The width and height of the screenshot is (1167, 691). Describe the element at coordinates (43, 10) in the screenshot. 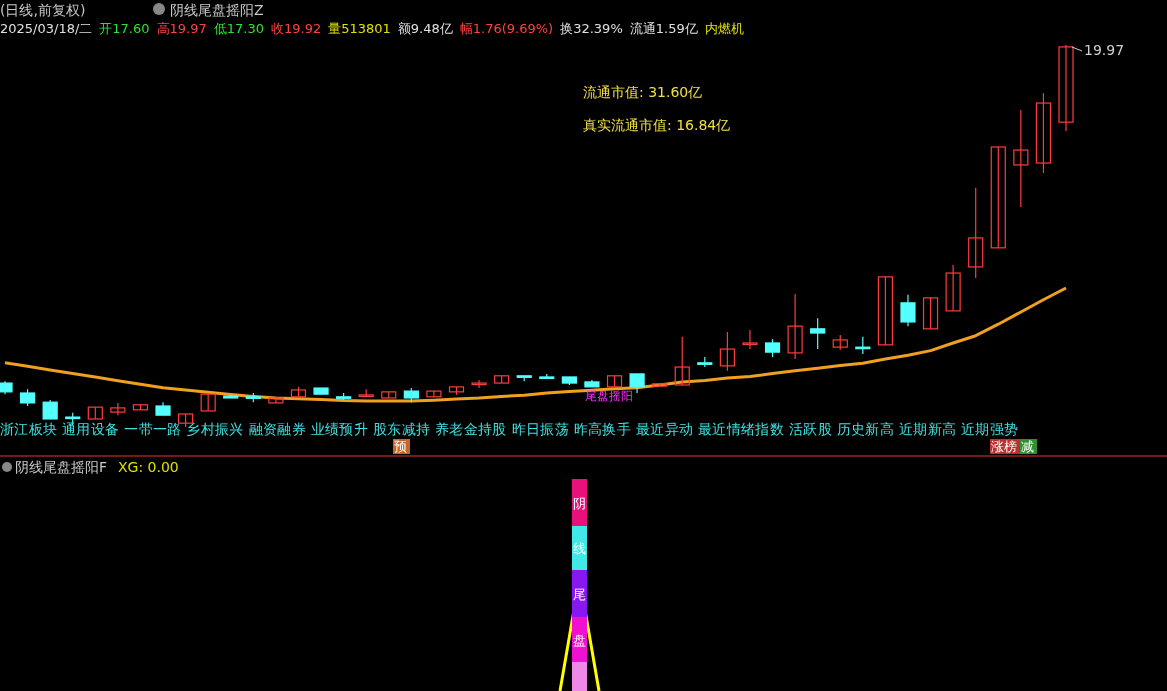

I see `chart-title: (日线,前复权)` at that location.